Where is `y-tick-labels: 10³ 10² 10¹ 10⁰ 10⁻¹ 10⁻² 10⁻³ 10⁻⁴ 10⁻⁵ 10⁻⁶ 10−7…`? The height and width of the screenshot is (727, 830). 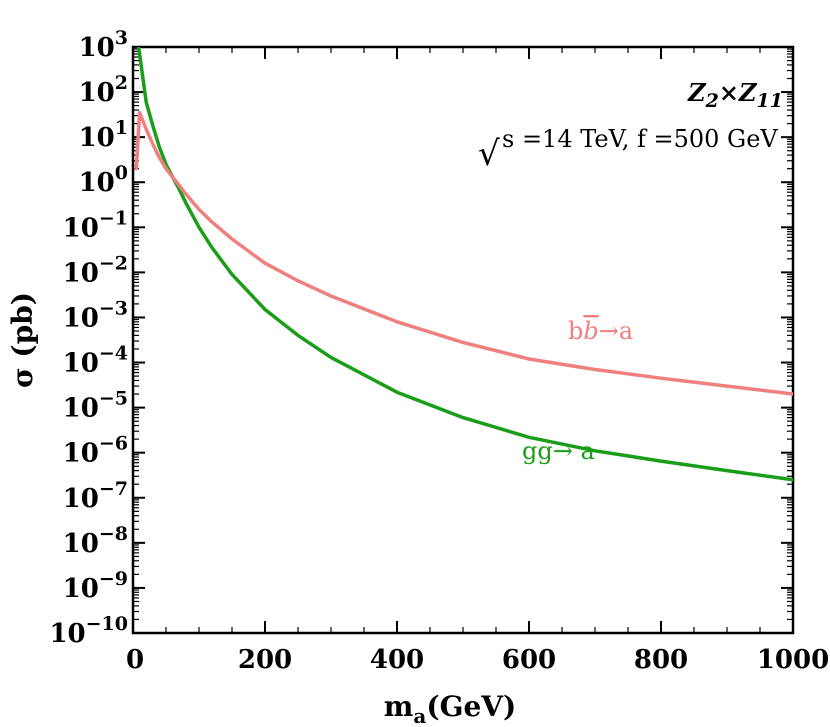 y-tick-labels: 10³ 10² 10¹ 10⁰ 10⁻¹ 10⁻² 10⁻³ 10⁻⁴ 10⁻⁵ 10⁻⁶ 10−7… is located at coordinates (88, 338).